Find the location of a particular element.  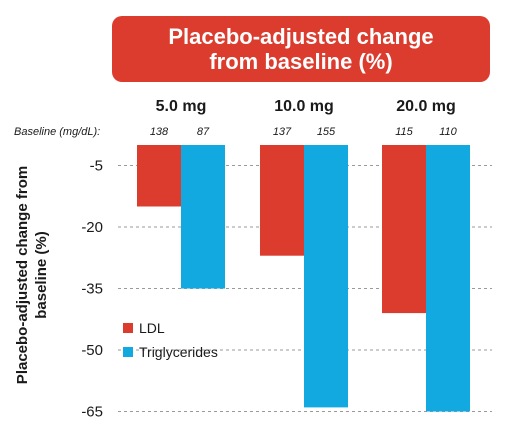

chart-title-line-1: Placebo-adjusted change is located at coordinates (301, 36).